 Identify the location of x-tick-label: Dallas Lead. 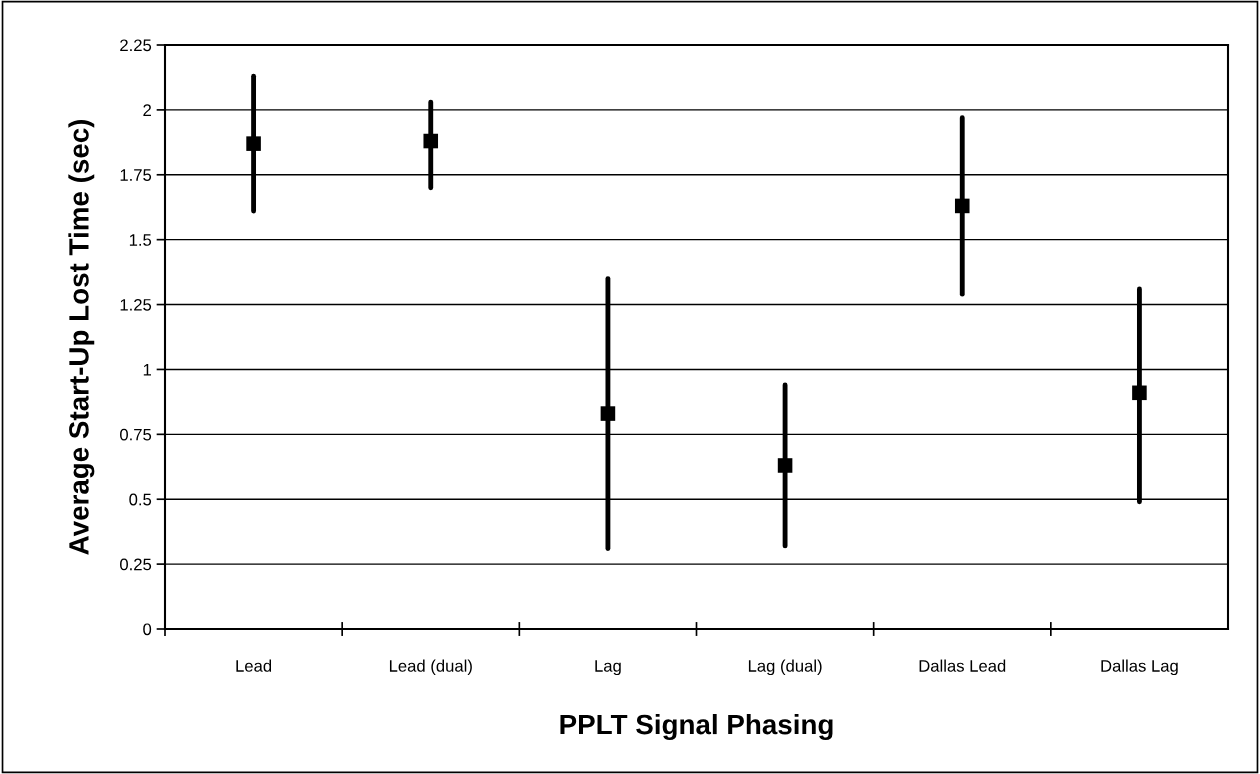
(962, 665).